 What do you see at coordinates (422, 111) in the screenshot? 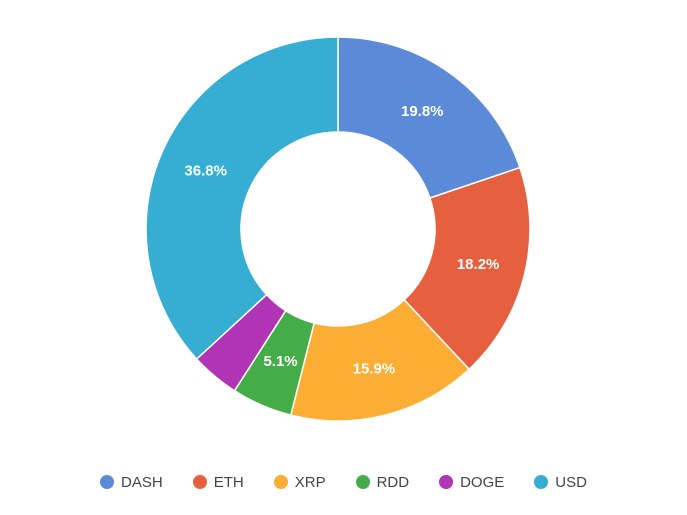
I see `slice-label-dash: 19.8%` at bounding box center [422, 111].